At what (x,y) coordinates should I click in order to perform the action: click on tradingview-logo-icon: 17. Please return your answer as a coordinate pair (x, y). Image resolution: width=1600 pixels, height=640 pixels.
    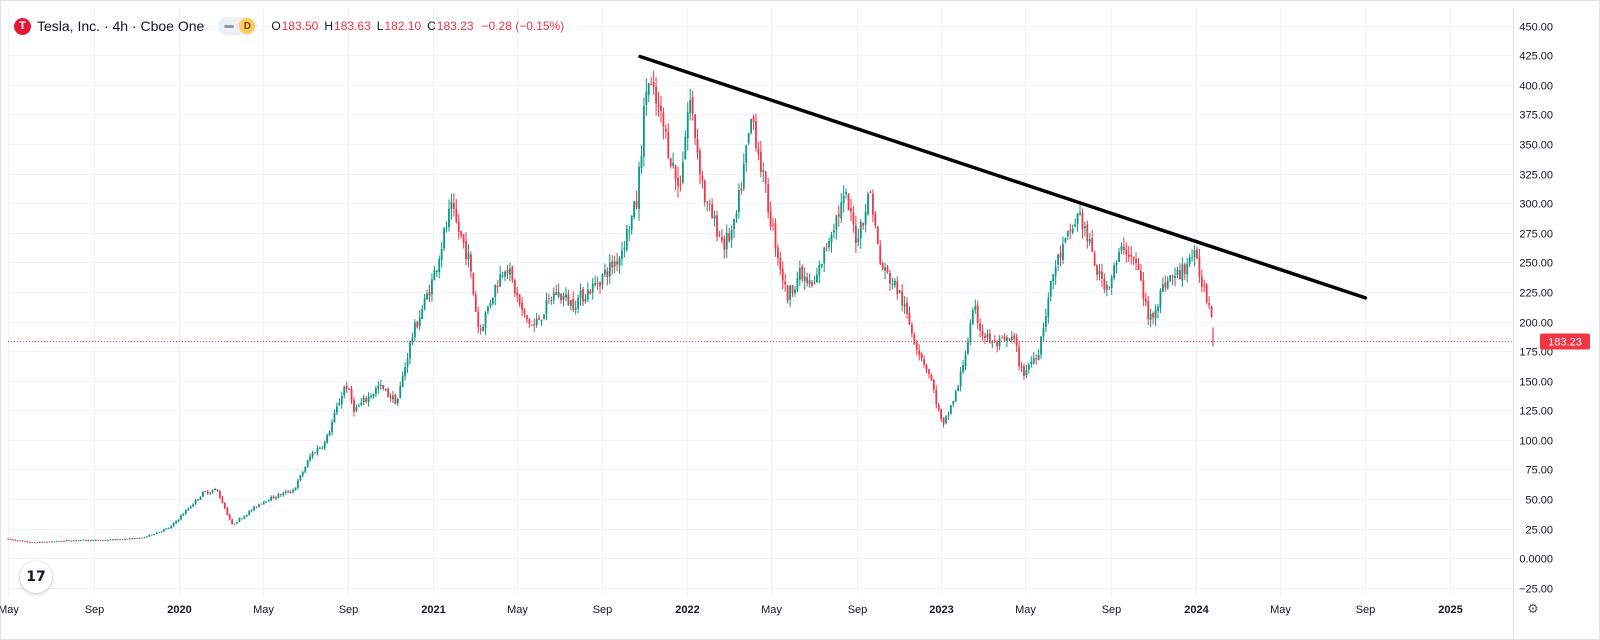
    Looking at the image, I should click on (36, 577).